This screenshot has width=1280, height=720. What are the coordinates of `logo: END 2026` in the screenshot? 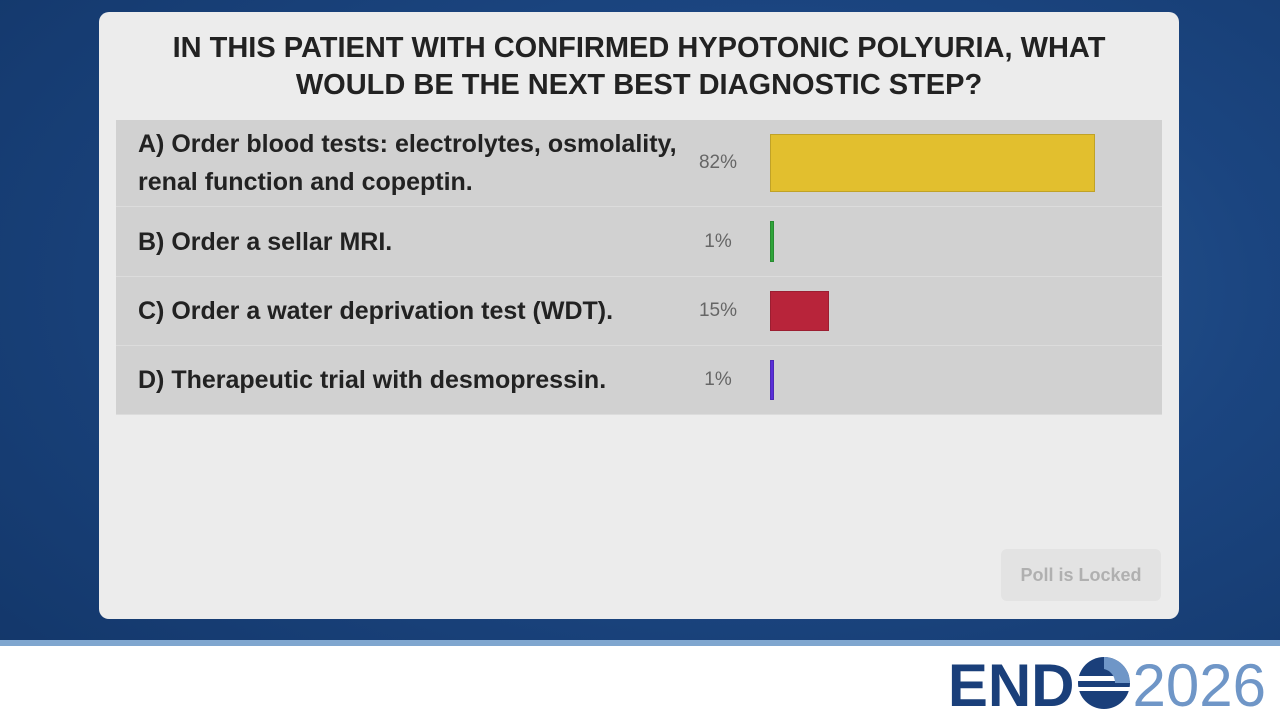 It's located at (1107, 686).